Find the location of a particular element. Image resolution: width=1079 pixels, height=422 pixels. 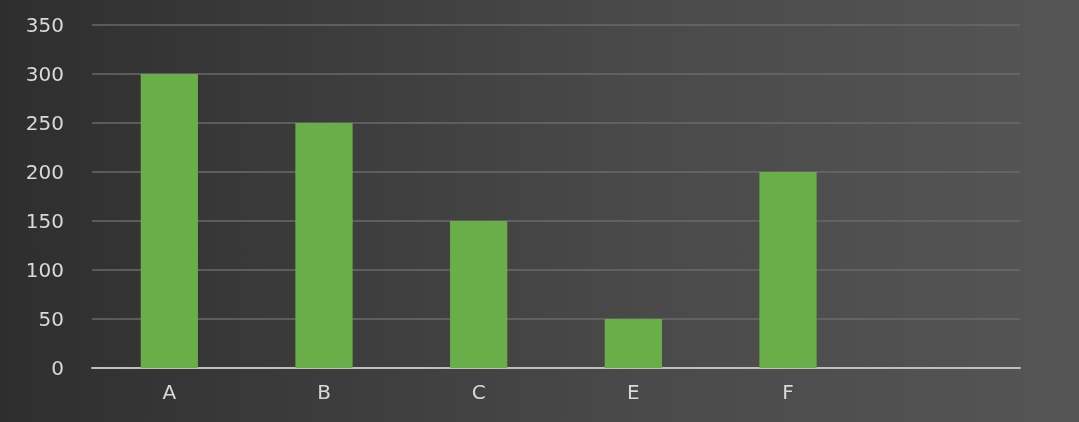

y-tick-label: 0 is located at coordinates (57, 368).